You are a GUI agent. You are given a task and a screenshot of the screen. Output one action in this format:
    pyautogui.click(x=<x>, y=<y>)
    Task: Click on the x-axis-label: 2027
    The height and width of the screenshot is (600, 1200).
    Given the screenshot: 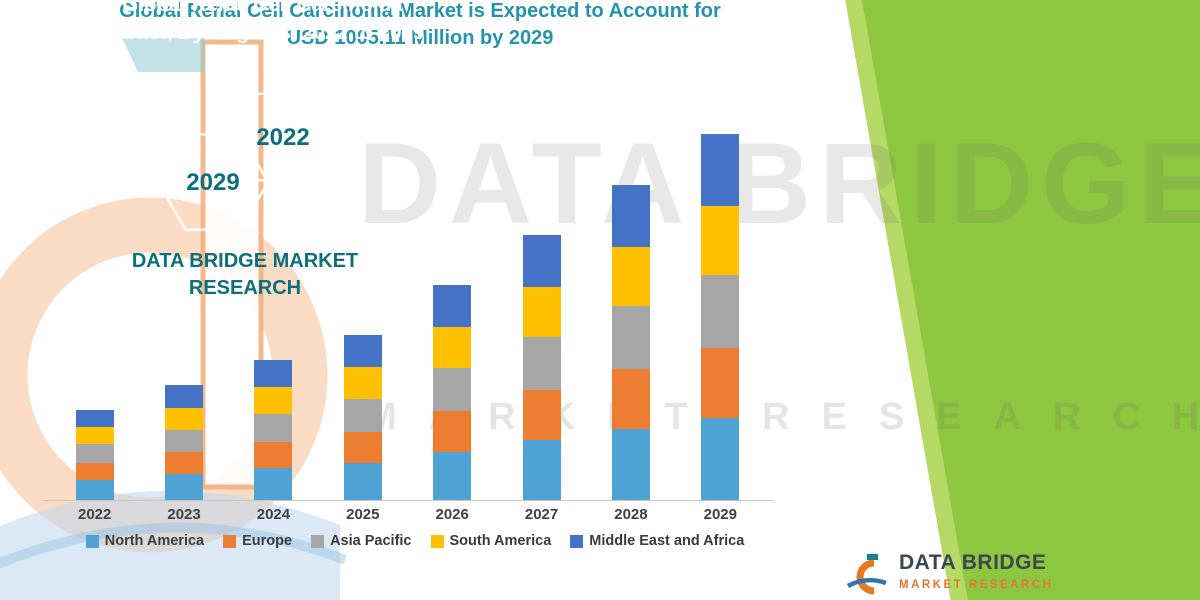 What is the action you would take?
    pyautogui.click(x=541, y=514)
    